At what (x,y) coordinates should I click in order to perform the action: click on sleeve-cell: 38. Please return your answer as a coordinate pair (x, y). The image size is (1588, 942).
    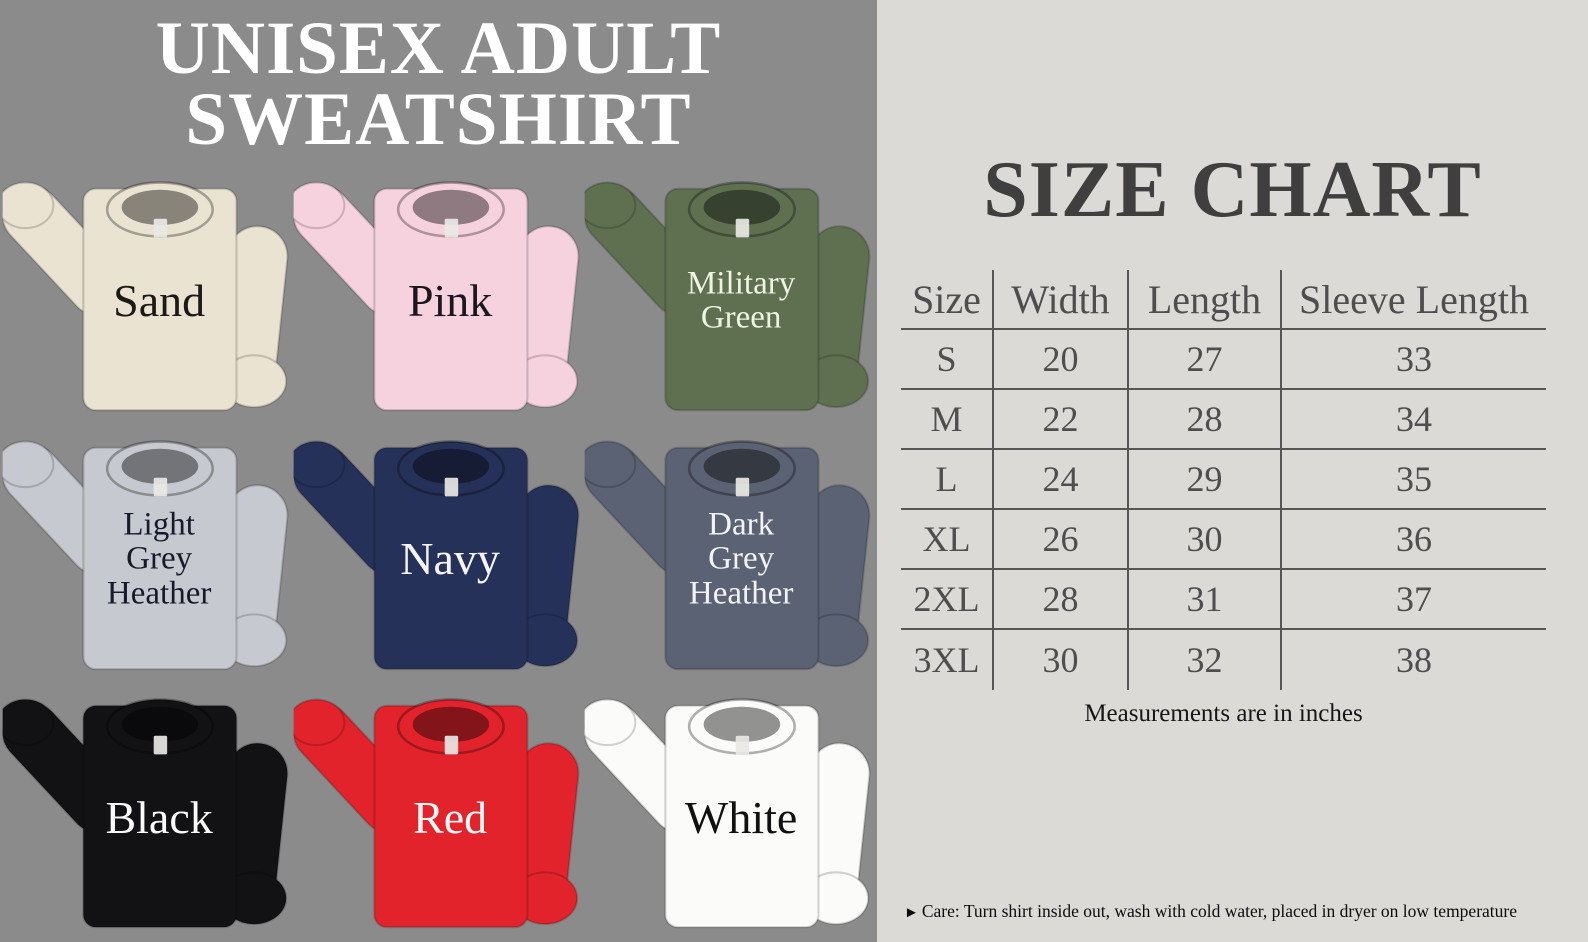
    Looking at the image, I should click on (1414, 660).